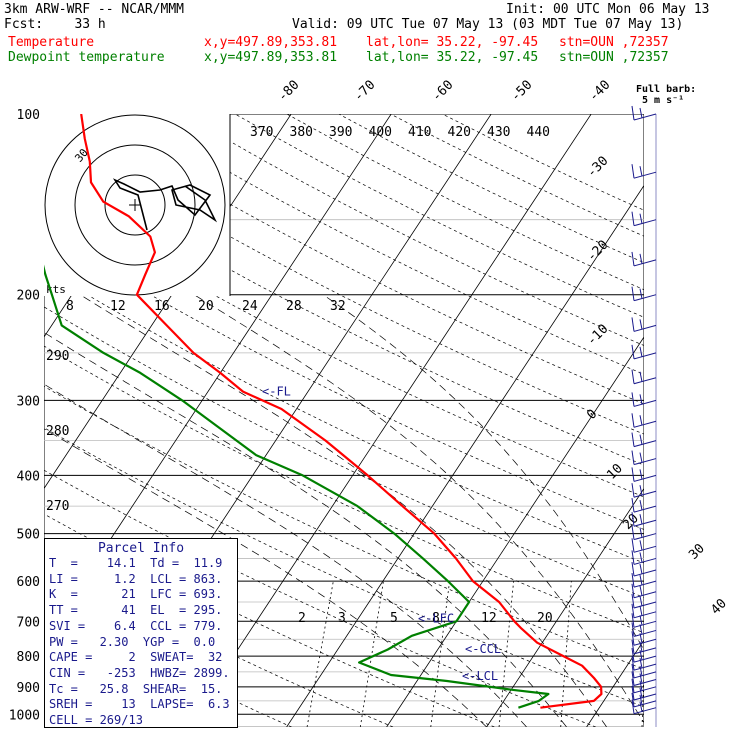 The height and width of the screenshot is (740, 740). I want to click on dewpoint-latlon: lat,lon= 35.22, -97.45, so click(452, 57).